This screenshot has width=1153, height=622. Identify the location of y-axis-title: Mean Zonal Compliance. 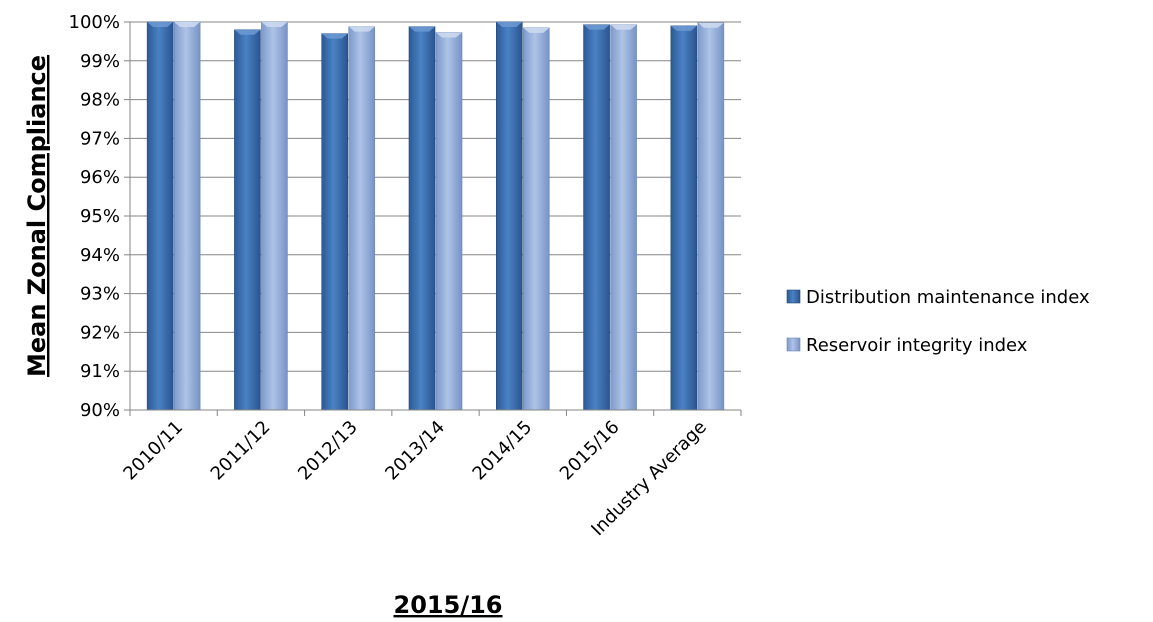
(37, 216).